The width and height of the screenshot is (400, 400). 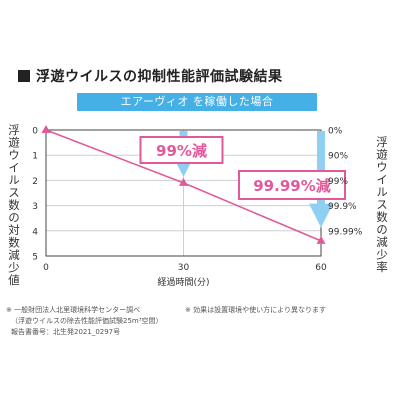 What do you see at coordinates (197, 102) in the screenshot?
I see `condition-banner: エアーヴィオ を稼働した場合` at bounding box center [197, 102].